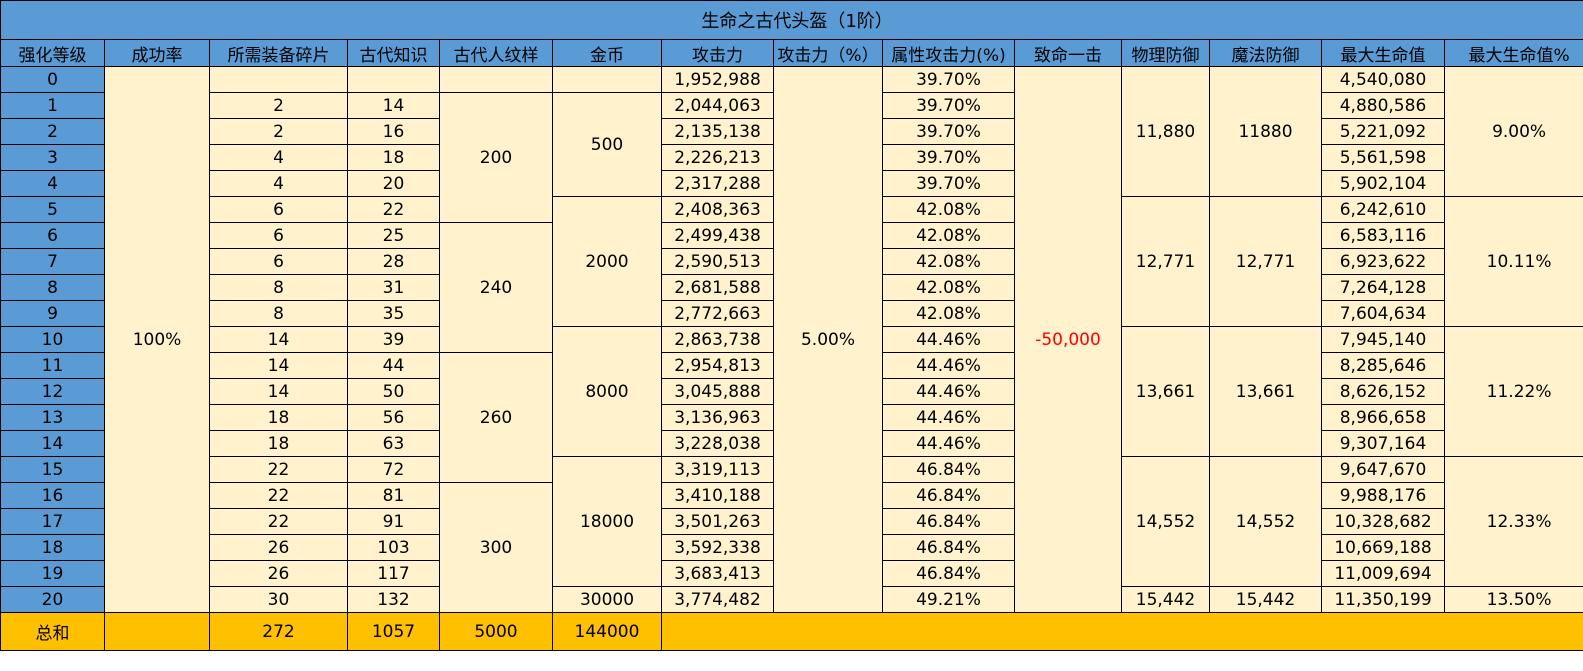  I want to click on attr-attack-cell: 49.21%, so click(948, 599).